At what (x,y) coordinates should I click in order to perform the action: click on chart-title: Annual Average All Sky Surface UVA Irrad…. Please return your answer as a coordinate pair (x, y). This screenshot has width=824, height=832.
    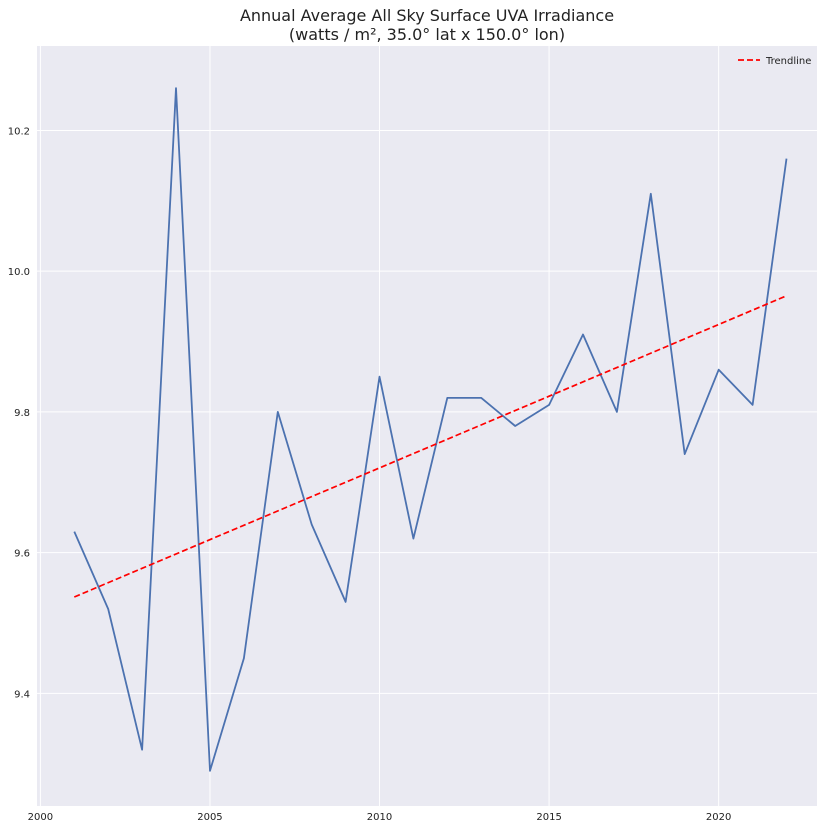
    Looking at the image, I should click on (427, 15).